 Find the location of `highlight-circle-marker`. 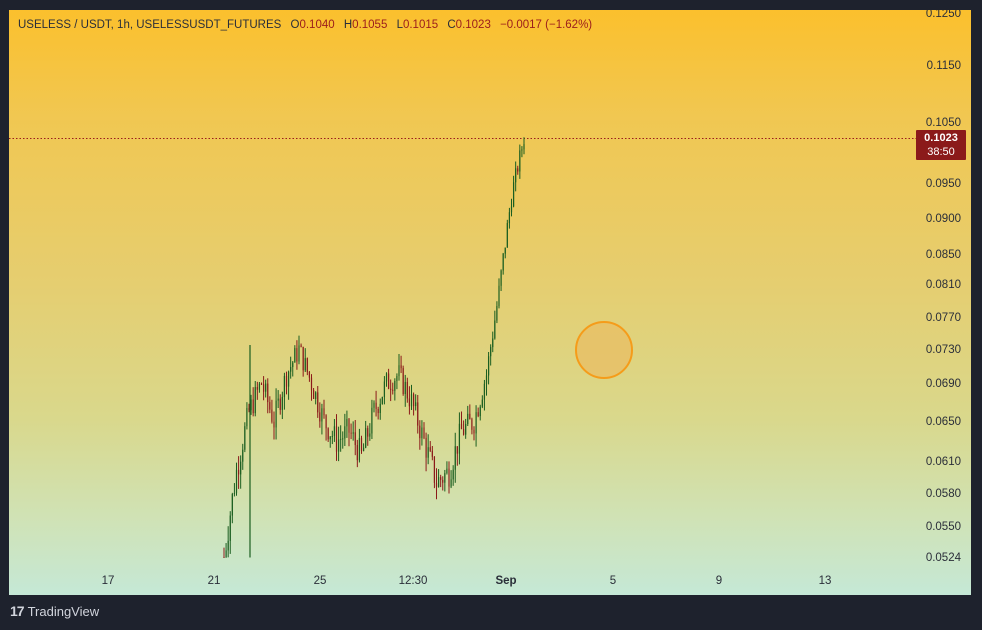

highlight-circle-marker is located at coordinates (604, 350).